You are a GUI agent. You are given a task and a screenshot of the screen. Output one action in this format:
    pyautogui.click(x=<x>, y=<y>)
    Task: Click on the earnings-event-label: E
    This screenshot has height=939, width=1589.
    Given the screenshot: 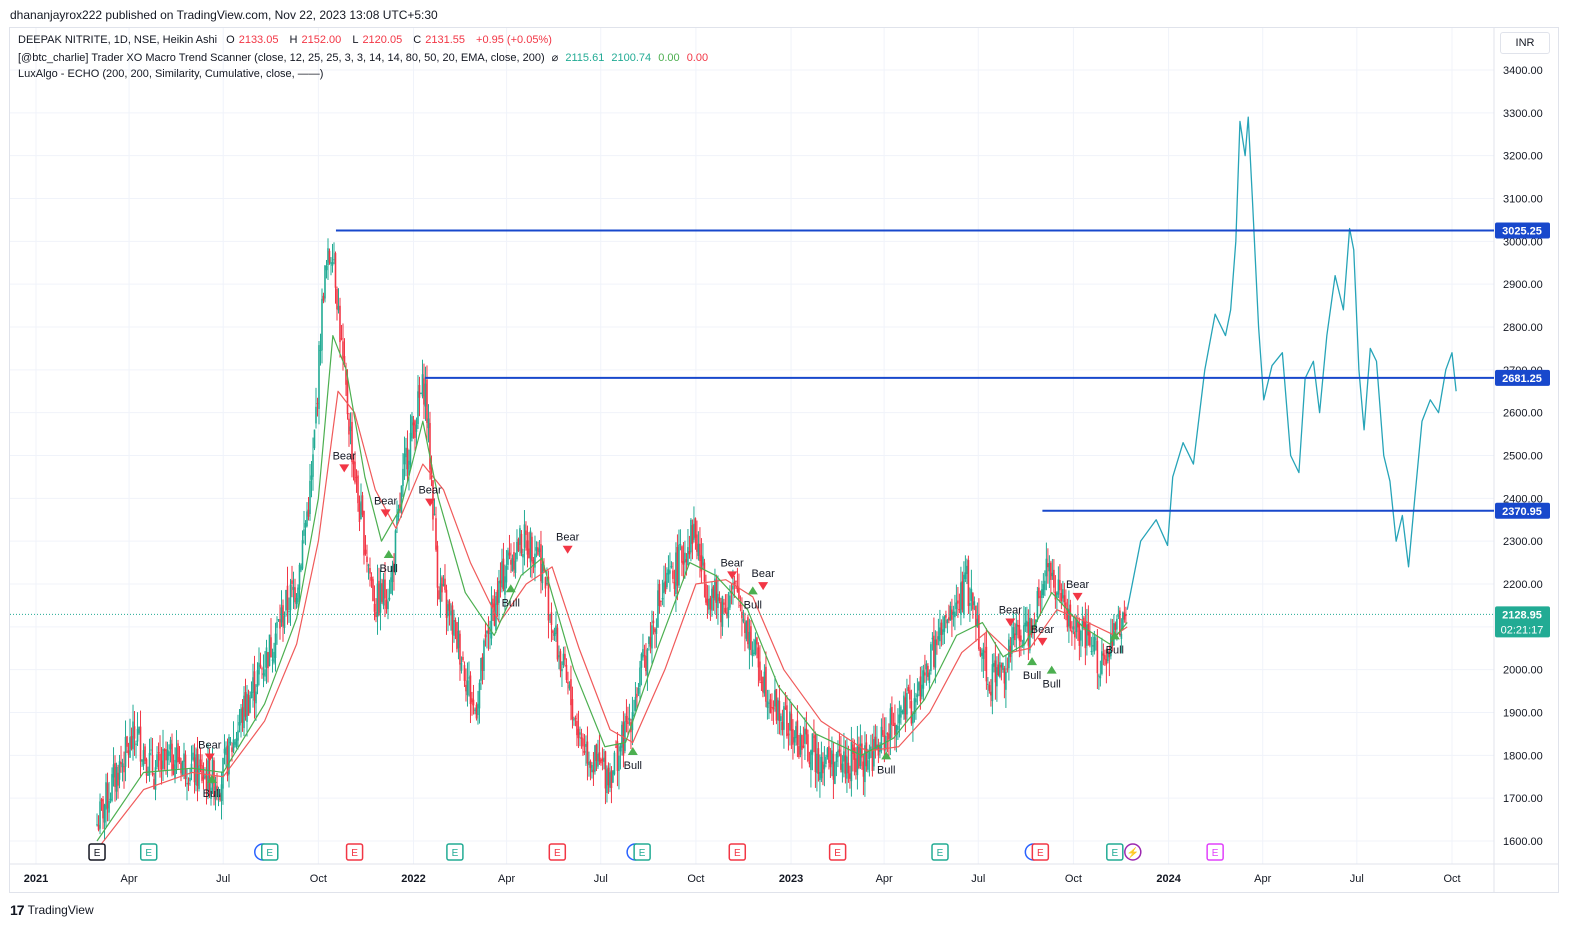 What is the action you would take?
    pyautogui.click(x=557, y=853)
    